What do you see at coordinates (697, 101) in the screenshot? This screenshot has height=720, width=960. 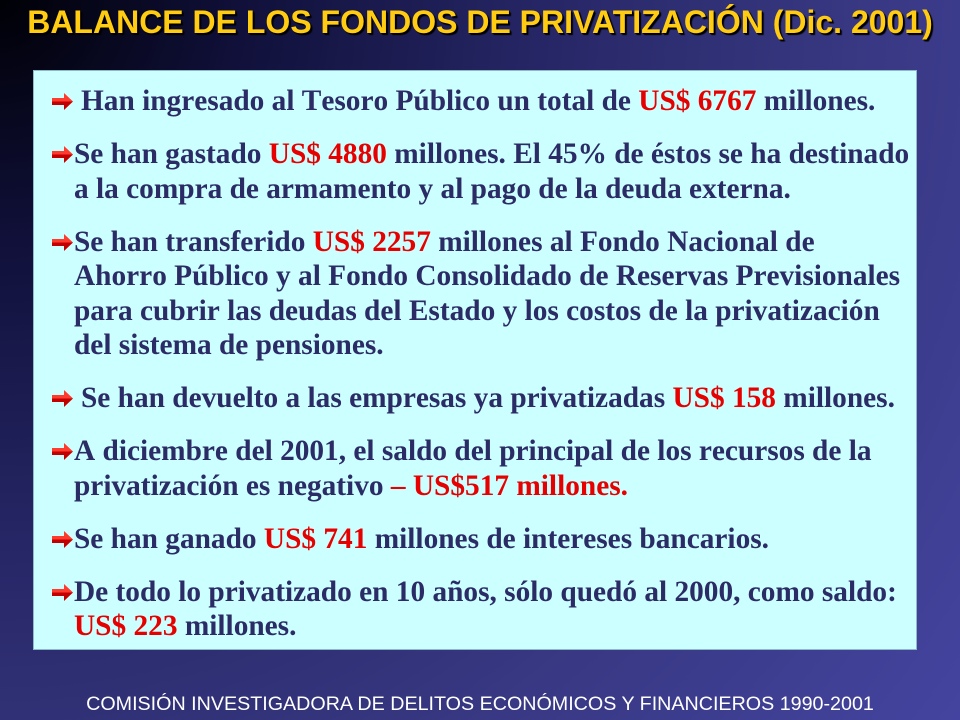 I see `bullet-amount: US$ 6767` at bounding box center [697, 101].